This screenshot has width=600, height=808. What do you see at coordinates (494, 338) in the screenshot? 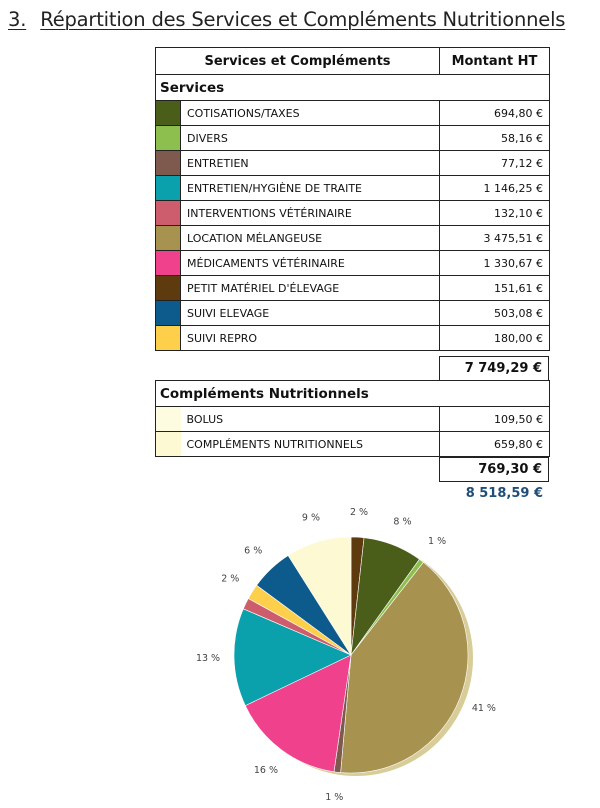
I see `row-amount: 180,00 €` at bounding box center [494, 338].